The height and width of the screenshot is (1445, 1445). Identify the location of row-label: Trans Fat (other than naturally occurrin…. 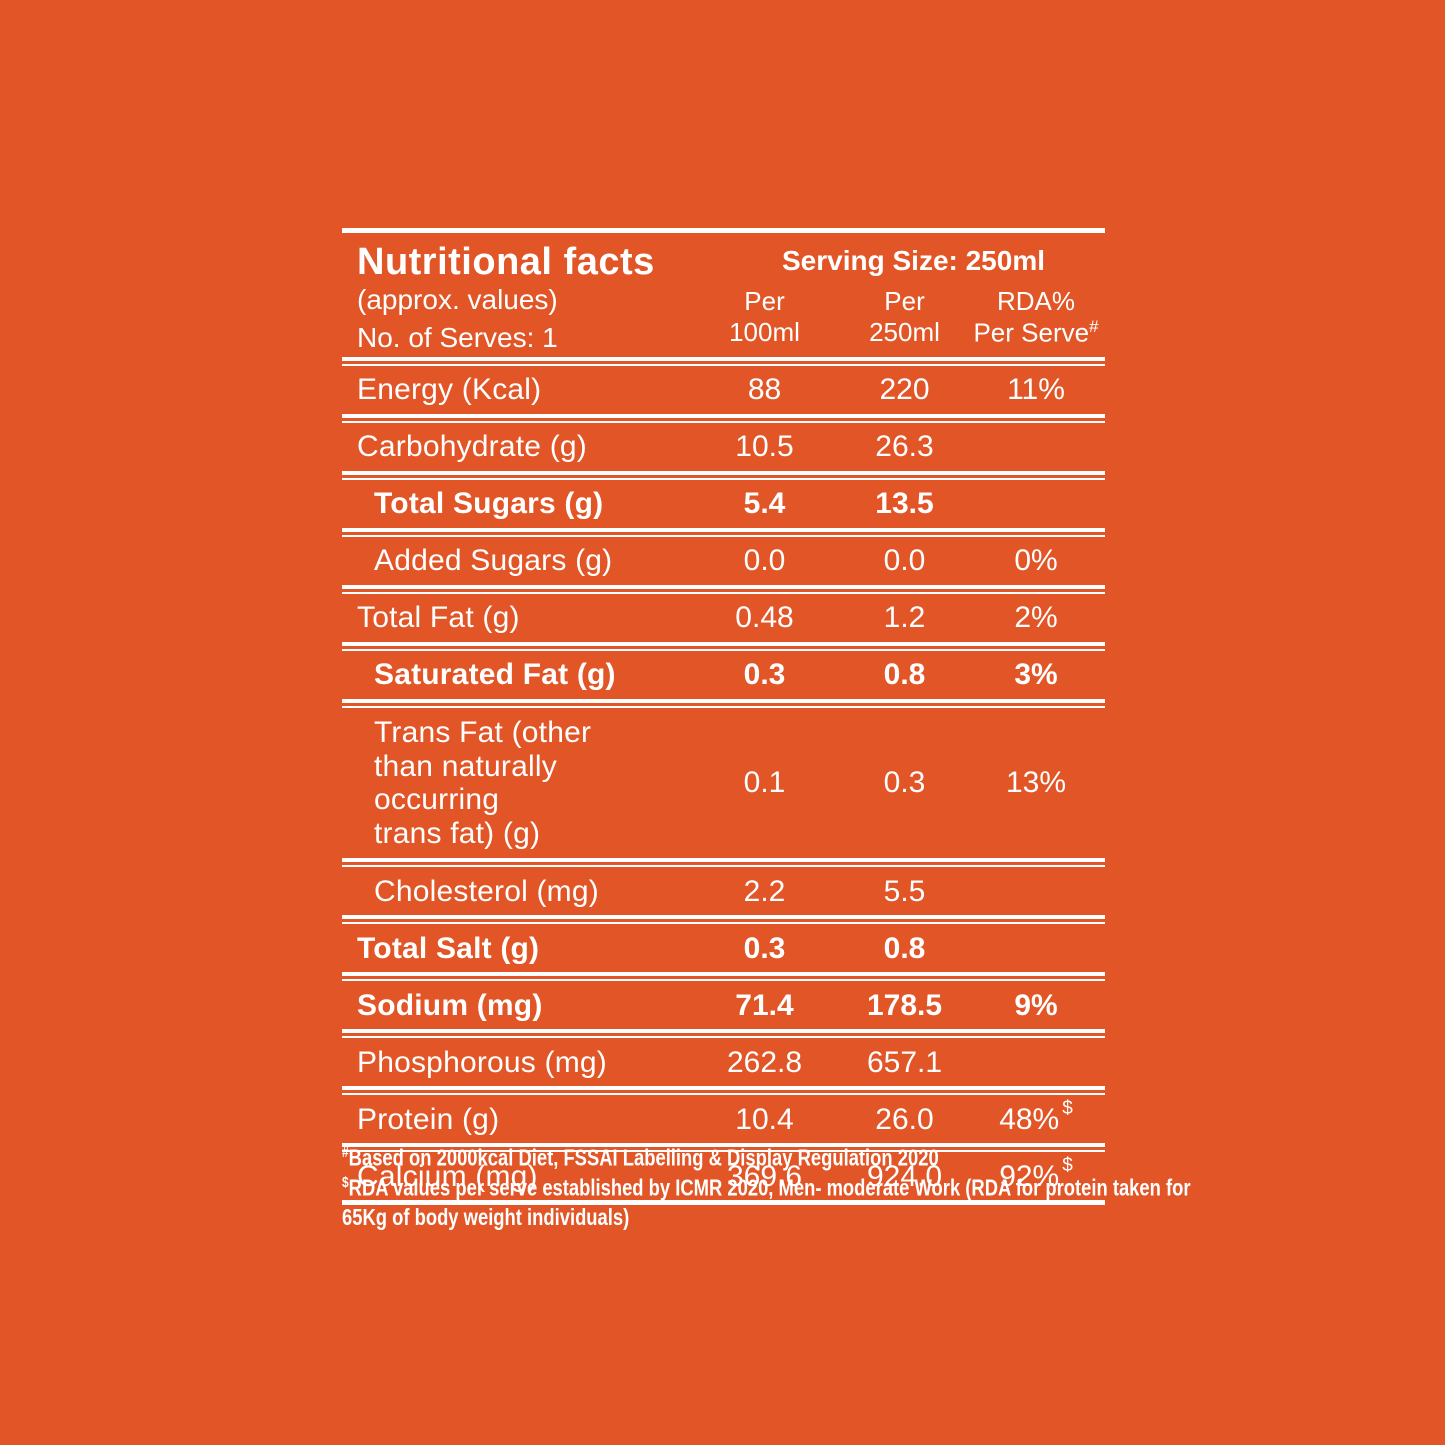
(483, 783).